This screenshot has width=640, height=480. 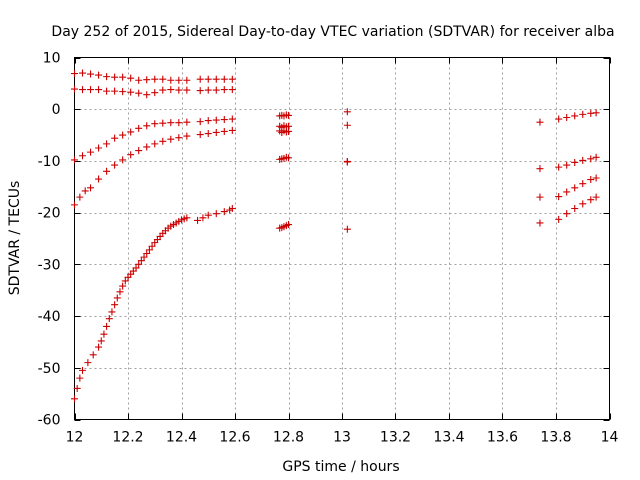 What do you see at coordinates (49, 421) in the screenshot?
I see `y-tick-label: -60` at bounding box center [49, 421].